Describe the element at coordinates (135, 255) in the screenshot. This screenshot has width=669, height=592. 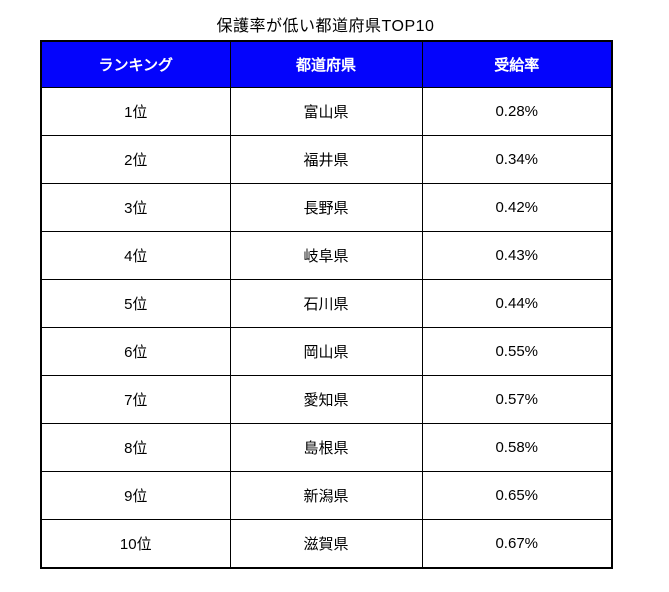
I see `rank-cell: 4位` at that location.